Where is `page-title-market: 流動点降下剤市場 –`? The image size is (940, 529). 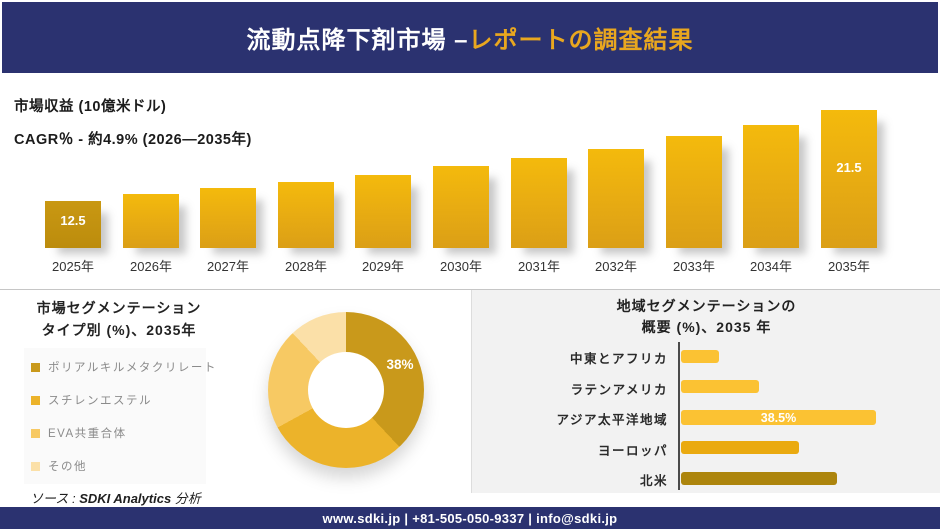 page-title-market: 流動点降下剤市場 – is located at coordinates (357, 40).